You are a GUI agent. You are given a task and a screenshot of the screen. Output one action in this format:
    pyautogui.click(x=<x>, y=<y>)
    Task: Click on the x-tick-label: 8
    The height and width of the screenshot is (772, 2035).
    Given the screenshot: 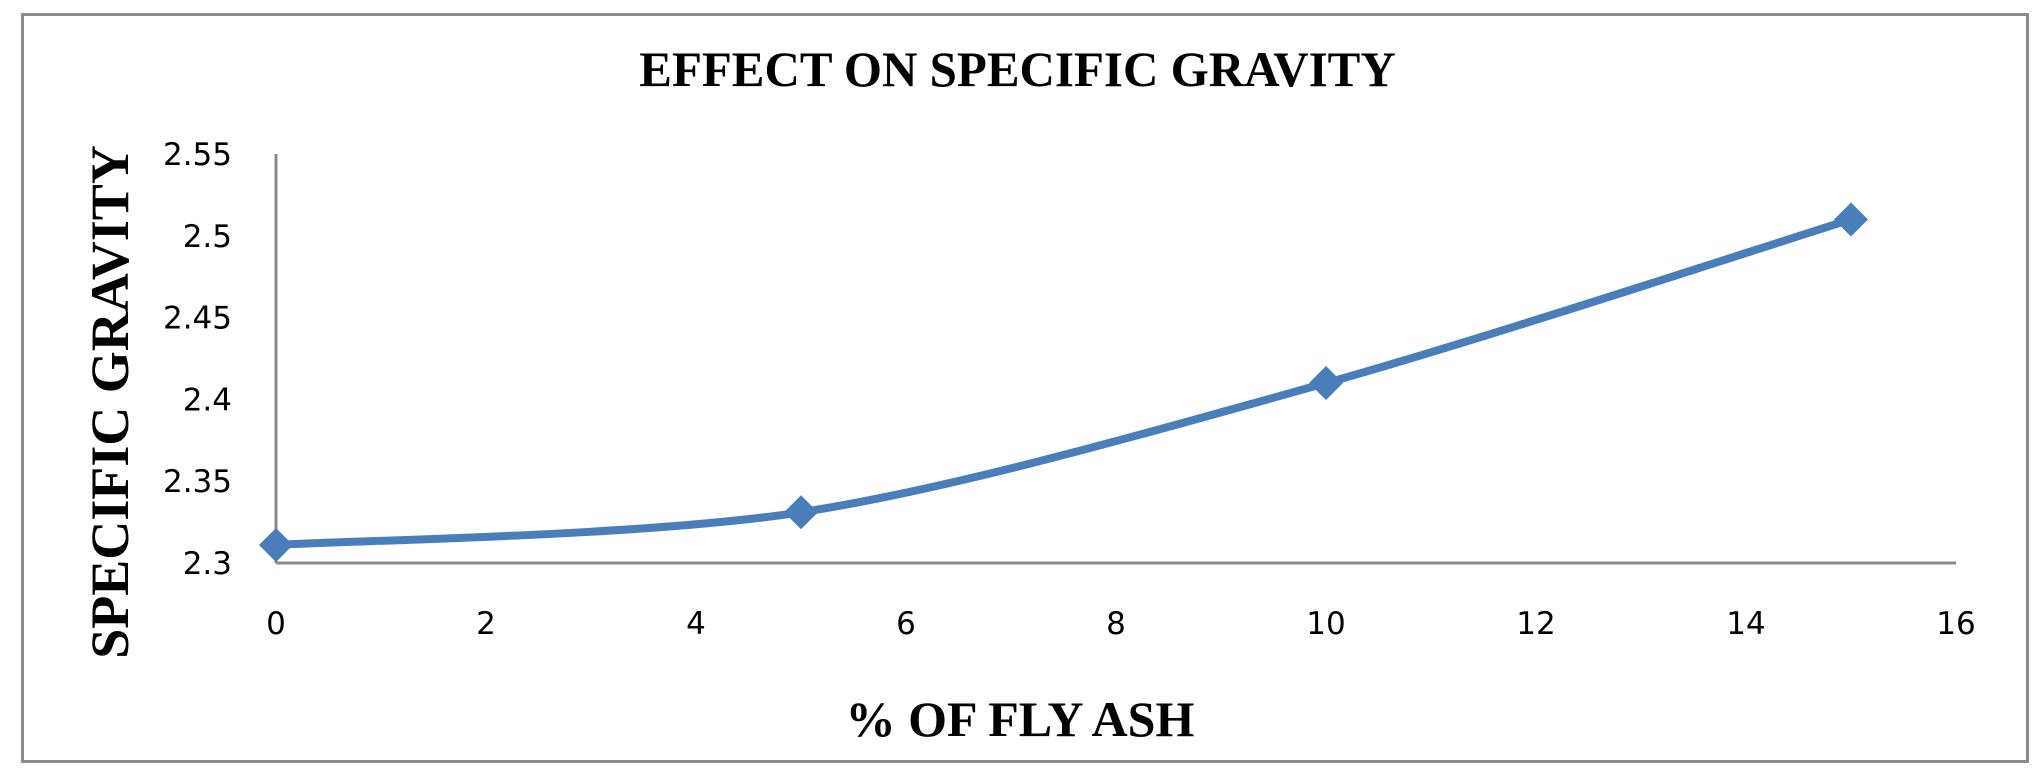 What is the action you would take?
    pyautogui.click(x=1116, y=624)
    